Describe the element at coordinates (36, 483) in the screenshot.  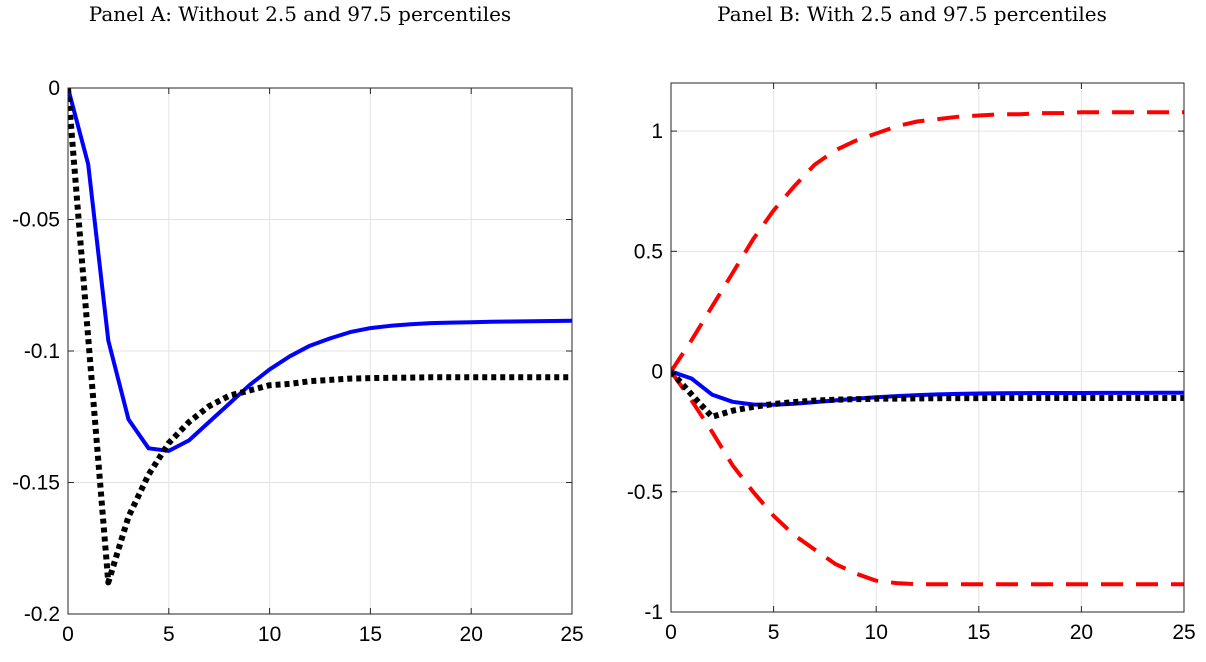
I see `panel-a-y-tick-label-3: -0.15` at that location.